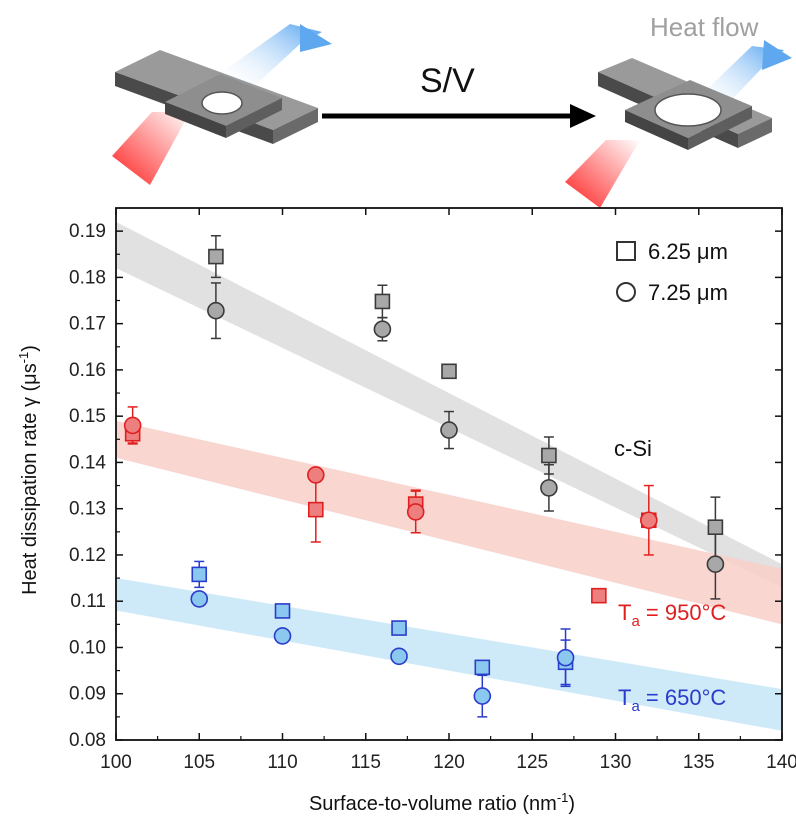  I want to click on x-axis-title-sup: -1, so click(563, 797).